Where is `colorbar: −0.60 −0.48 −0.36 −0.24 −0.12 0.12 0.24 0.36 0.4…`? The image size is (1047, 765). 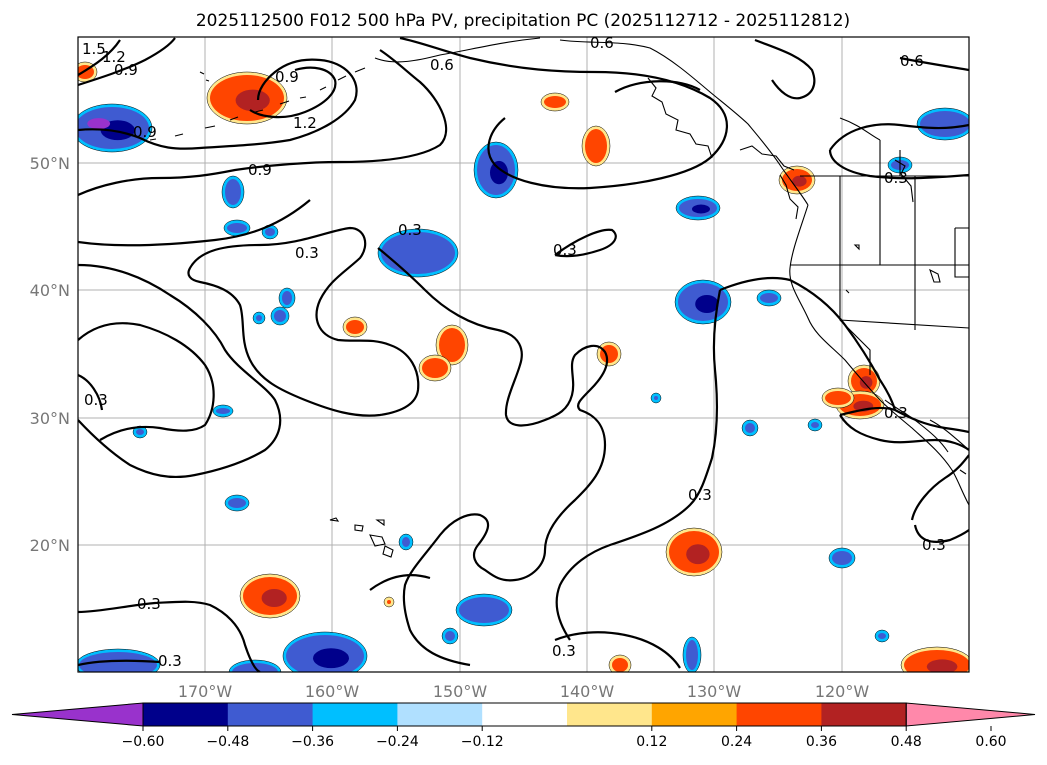
colorbar: −0.60 −0.48 −0.36 −0.24 −0.12 0.12 0.24 0.36 0.4… is located at coordinates (523, 726).